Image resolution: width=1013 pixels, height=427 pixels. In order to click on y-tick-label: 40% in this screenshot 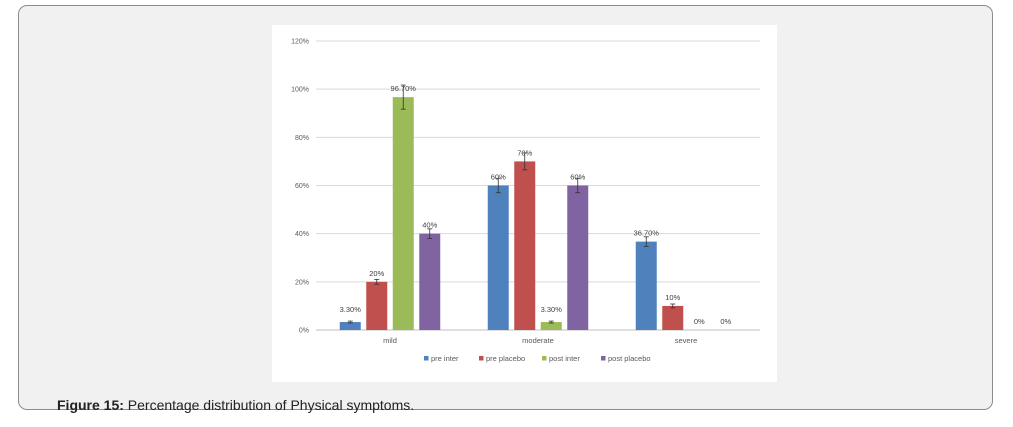, I will do `click(302, 234)`.